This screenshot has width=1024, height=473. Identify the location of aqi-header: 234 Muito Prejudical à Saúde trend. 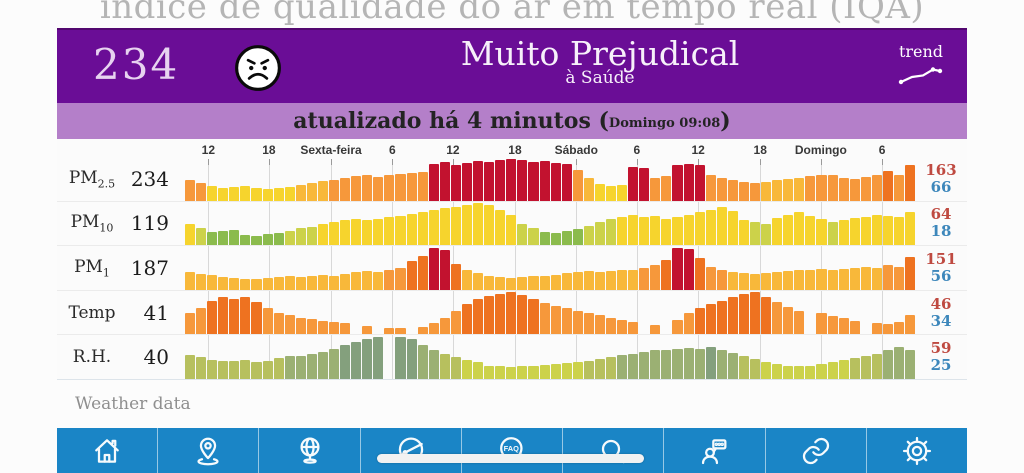
(512, 65).